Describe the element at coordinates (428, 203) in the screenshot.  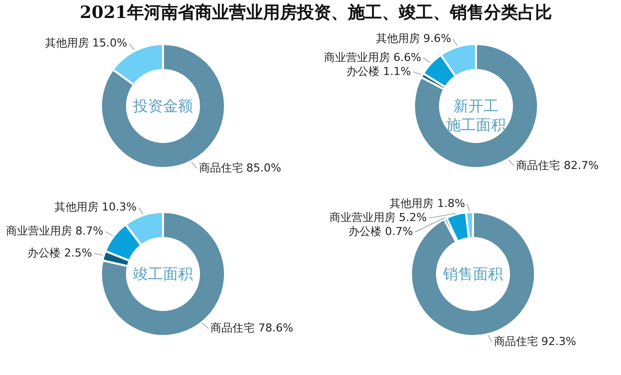
I see `slice-label: 其他用房 1.8%` at that location.